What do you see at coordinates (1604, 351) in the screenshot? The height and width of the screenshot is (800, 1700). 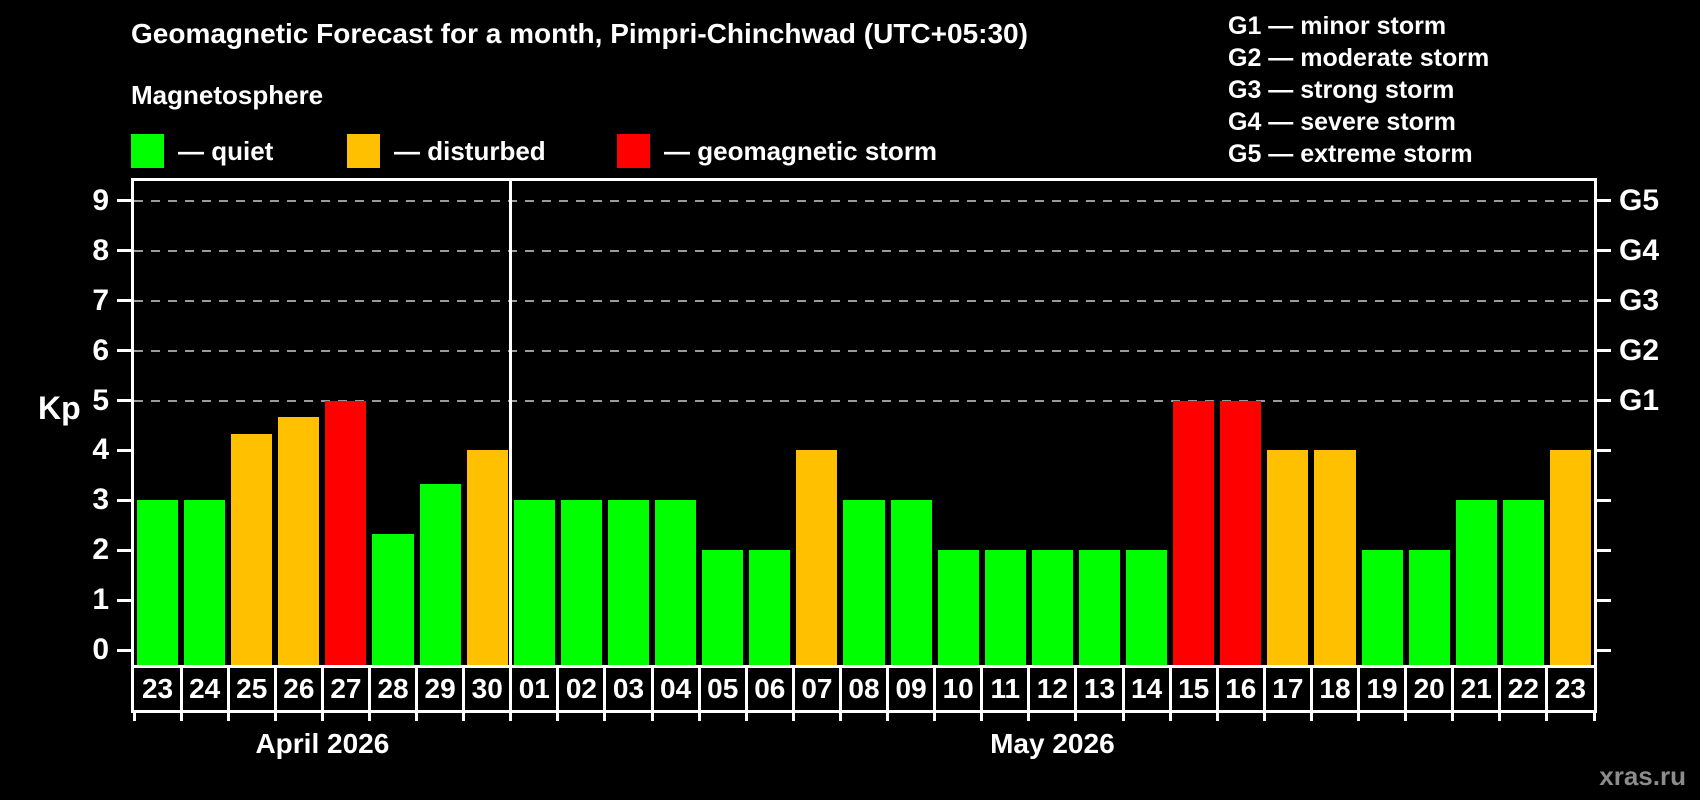 I see `right-tick-kp6` at bounding box center [1604, 351].